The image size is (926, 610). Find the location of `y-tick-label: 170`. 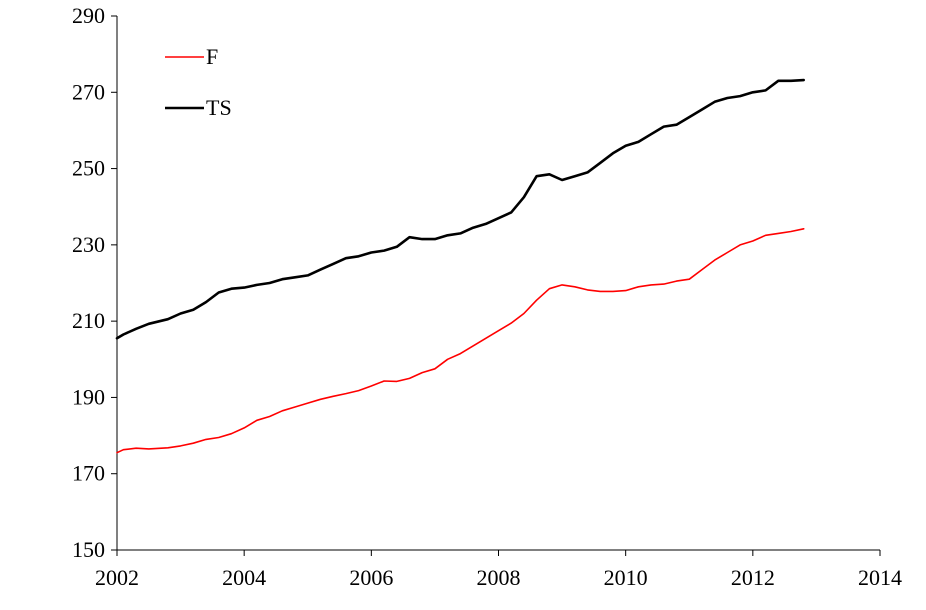

y-tick-label: 170 is located at coordinates (88, 473).